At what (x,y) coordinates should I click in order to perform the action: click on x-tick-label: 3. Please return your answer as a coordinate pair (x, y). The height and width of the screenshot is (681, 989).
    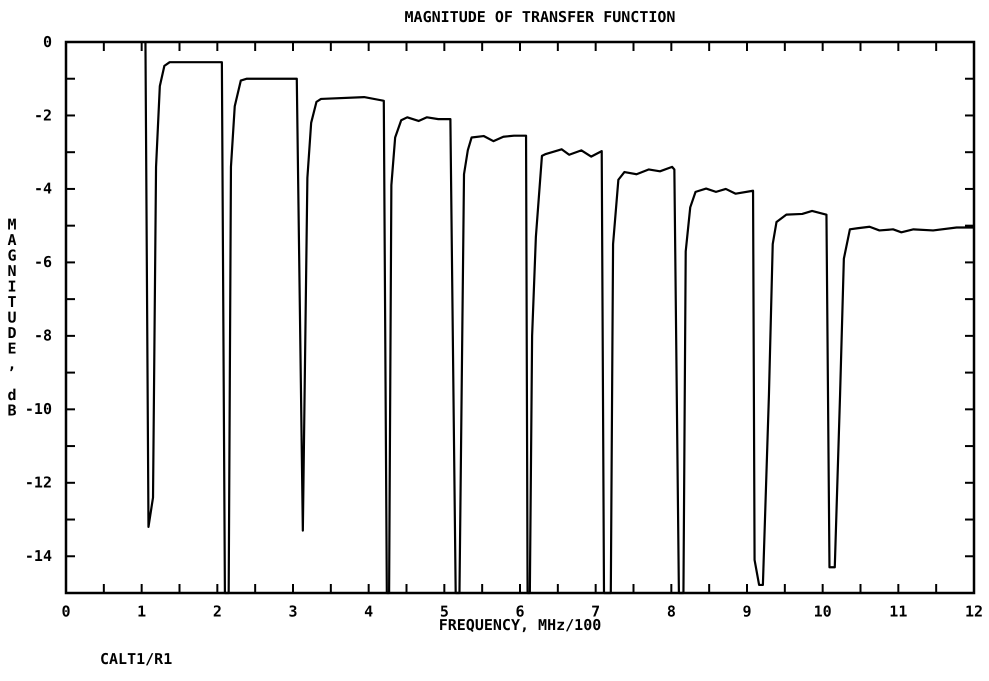
    Looking at the image, I should click on (293, 611).